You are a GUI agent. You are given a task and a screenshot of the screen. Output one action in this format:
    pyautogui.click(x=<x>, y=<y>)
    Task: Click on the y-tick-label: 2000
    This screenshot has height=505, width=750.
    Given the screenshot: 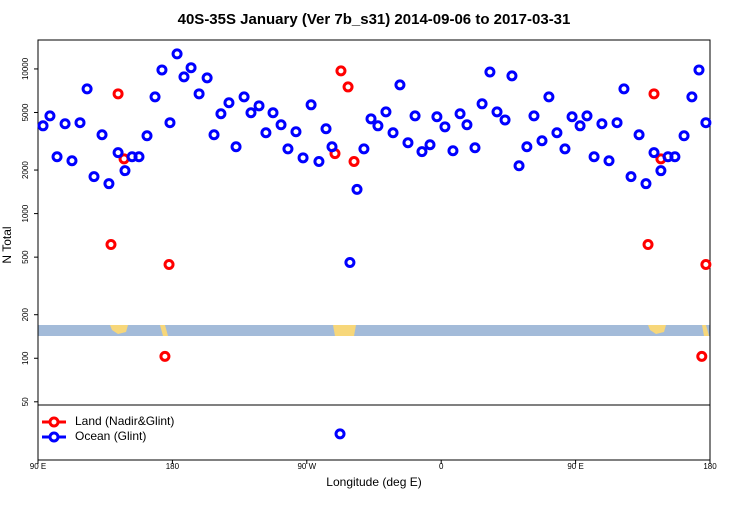 What is the action you would take?
    pyautogui.click(x=25, y=170)
    